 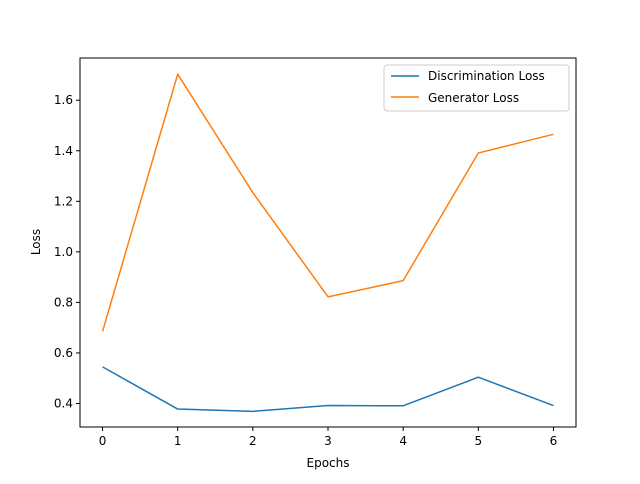 What do you see at coordinates (473, 98) in the screenshot?
I see `legend-label-generator: Generator Loss` at bounding box center [473, 98].